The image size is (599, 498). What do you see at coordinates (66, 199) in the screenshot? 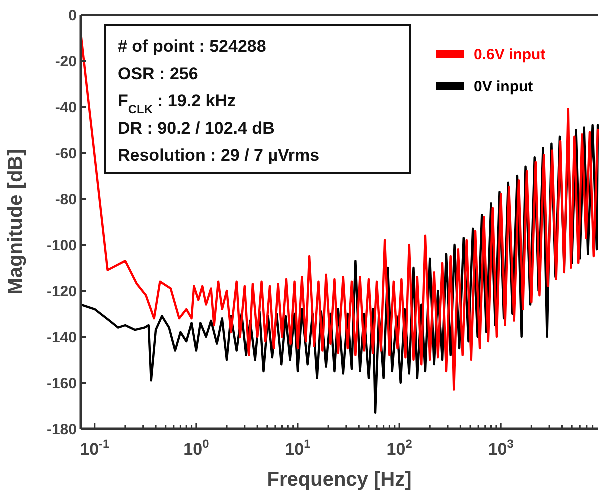
I see `y-tick-label: -80` at bounding box center [66, 199].